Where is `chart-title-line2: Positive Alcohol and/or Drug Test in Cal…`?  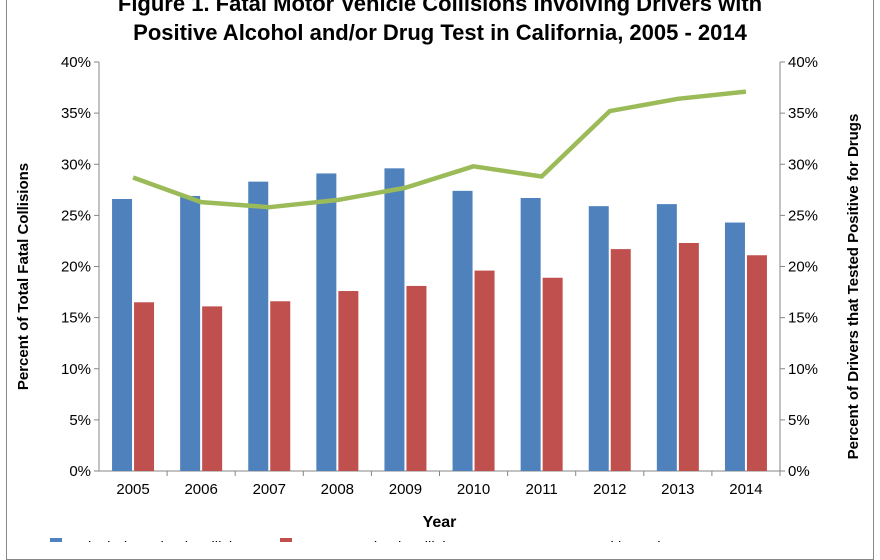 chart-title-line2: Positive Alcohol and/or Drug Test in Cal… is located at coordinates (440, 32).